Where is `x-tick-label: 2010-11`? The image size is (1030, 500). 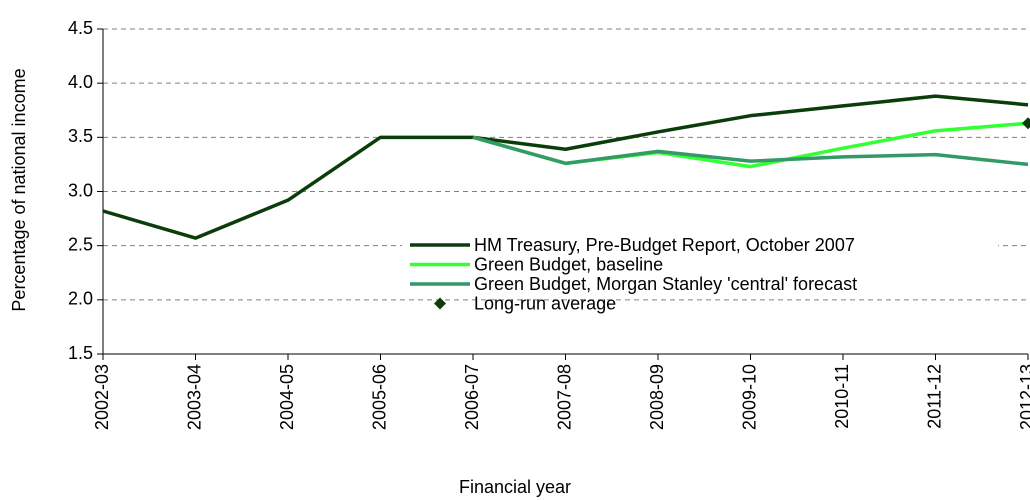
x-tick-label: 2010-11 is located at coordinates (842, 396).